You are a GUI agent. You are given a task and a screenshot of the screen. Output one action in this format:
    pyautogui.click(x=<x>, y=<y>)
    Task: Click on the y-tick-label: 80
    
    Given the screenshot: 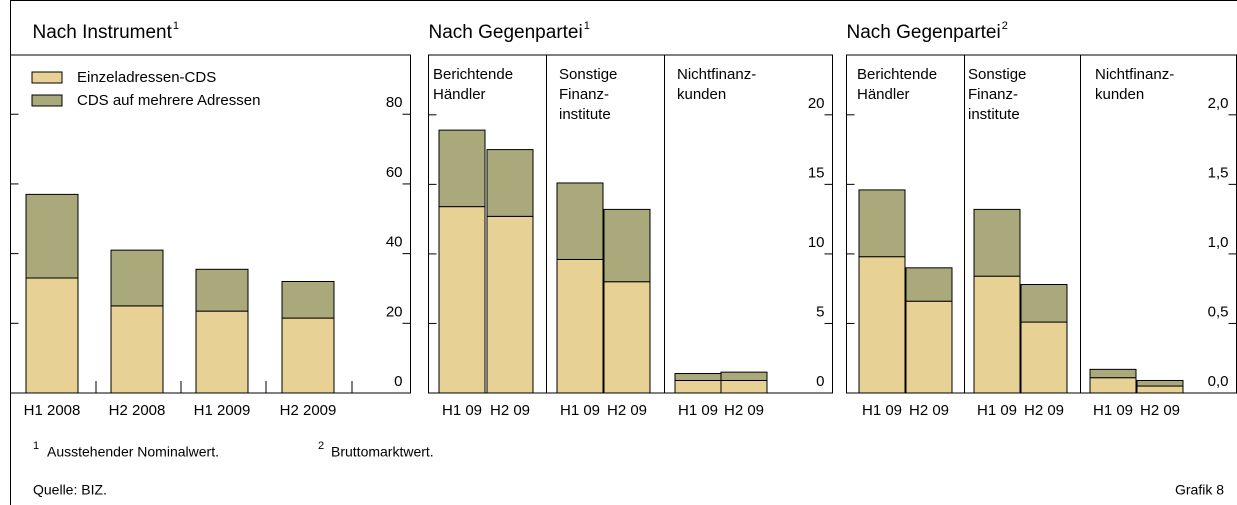 What is the action you would take?
    pyautogui.click(x=394, y=102)
    